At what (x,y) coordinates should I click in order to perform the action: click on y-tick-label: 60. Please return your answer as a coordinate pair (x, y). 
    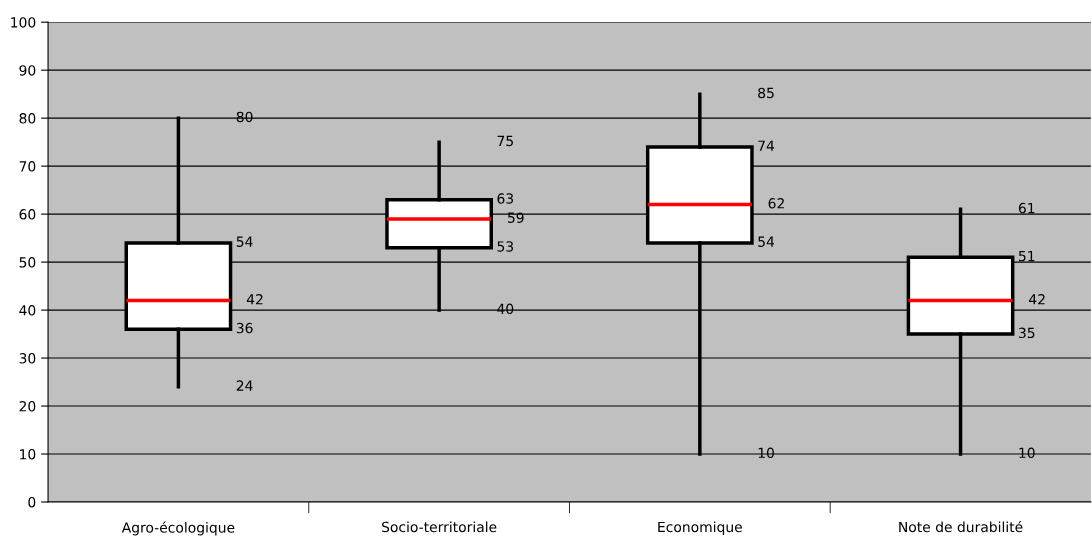
    Looking at the image, I should click on (27, 214).